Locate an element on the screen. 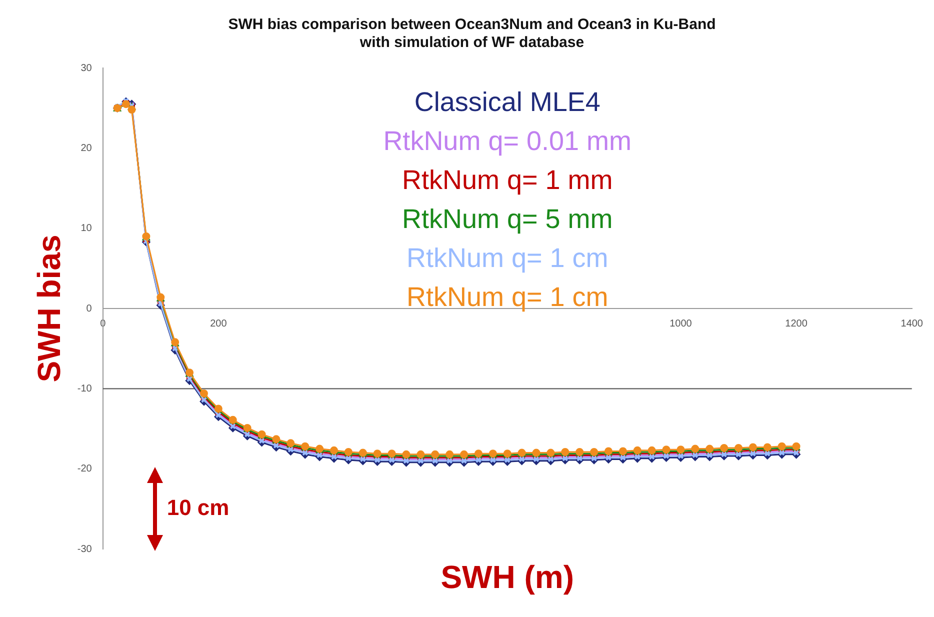 The width and height of the screenshot is (934, 617). text: Classical MLE4 is located at coordinates (507, 102).